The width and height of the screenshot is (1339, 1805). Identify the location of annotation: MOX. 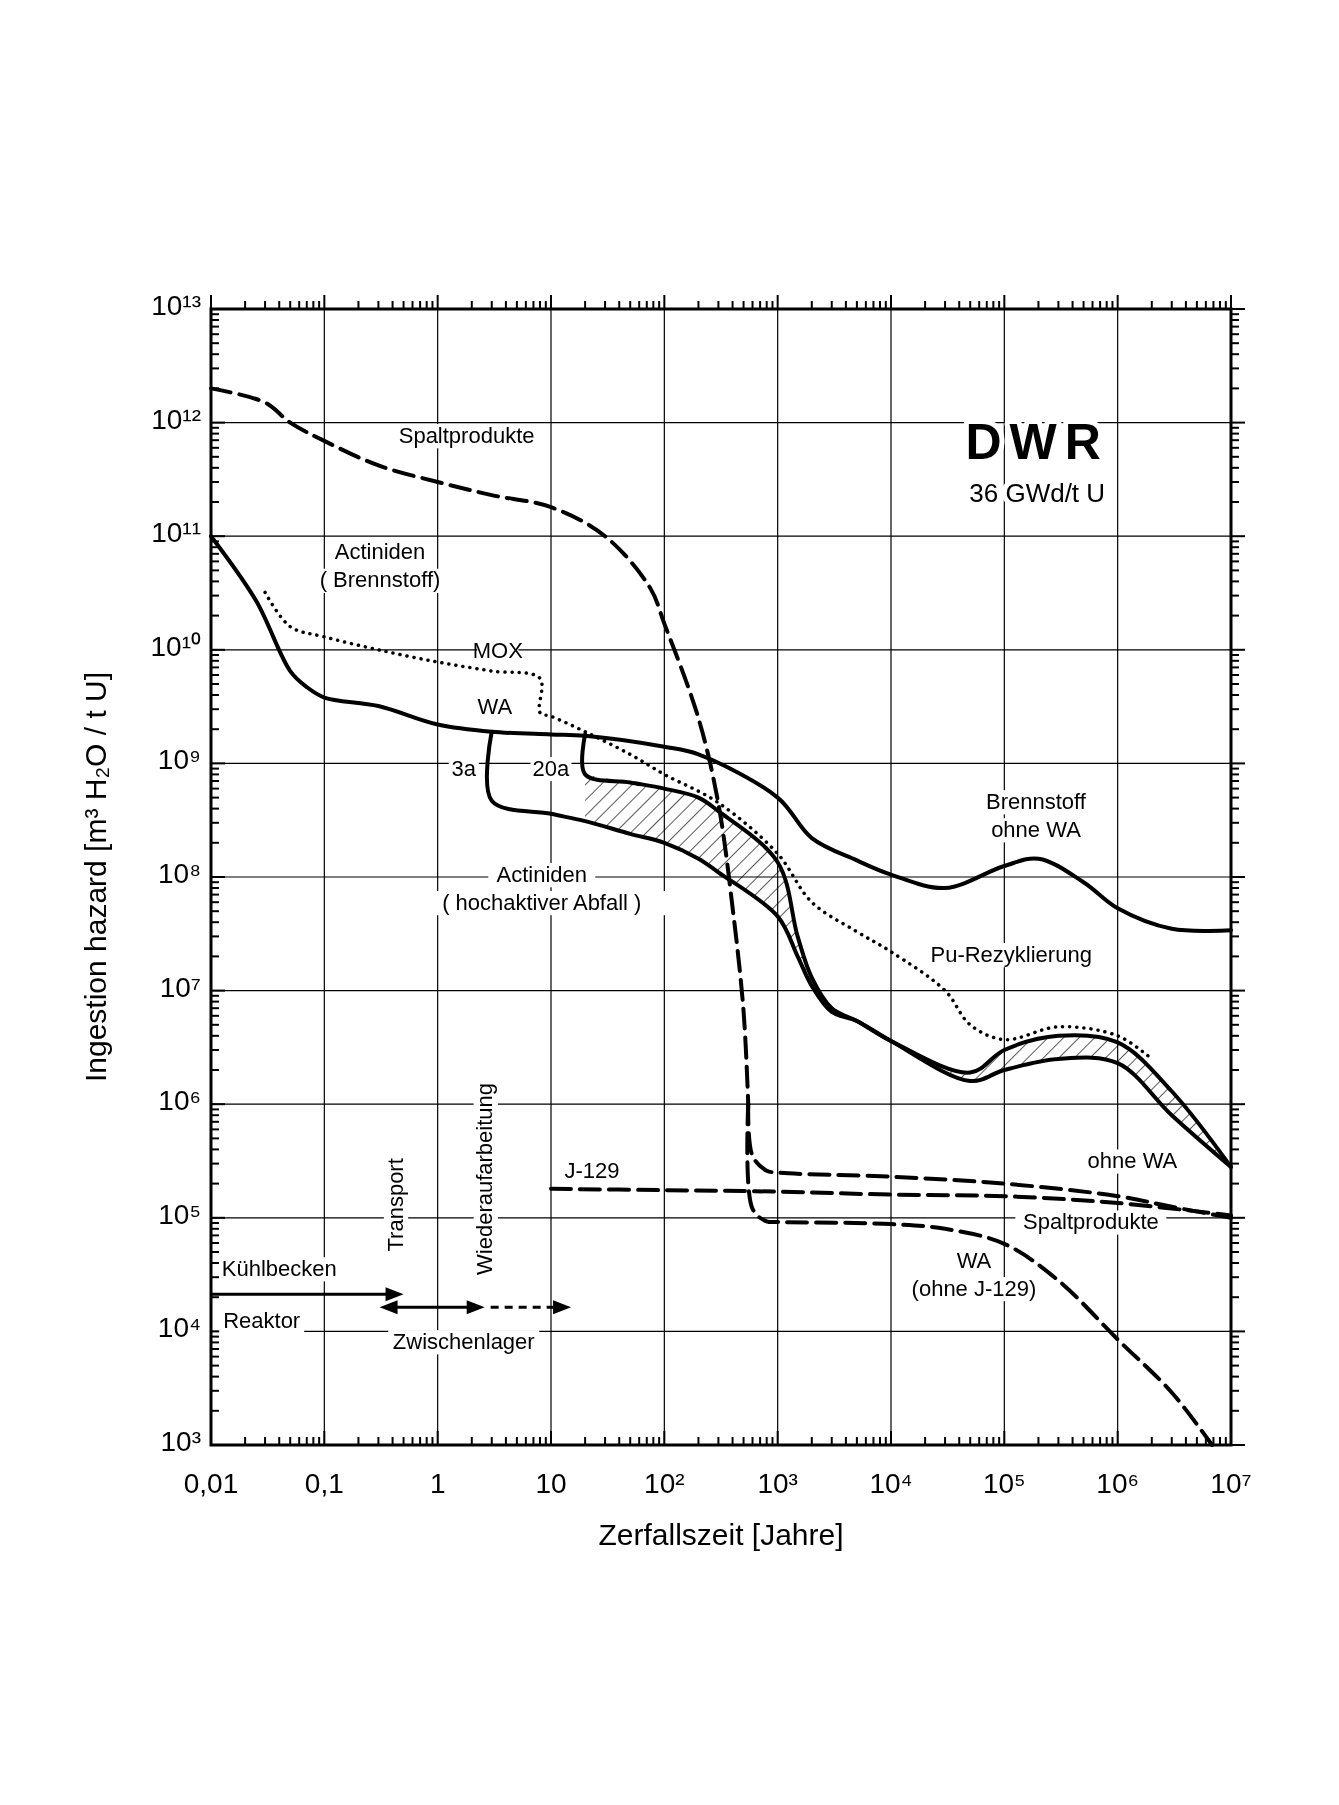
(498, 650).